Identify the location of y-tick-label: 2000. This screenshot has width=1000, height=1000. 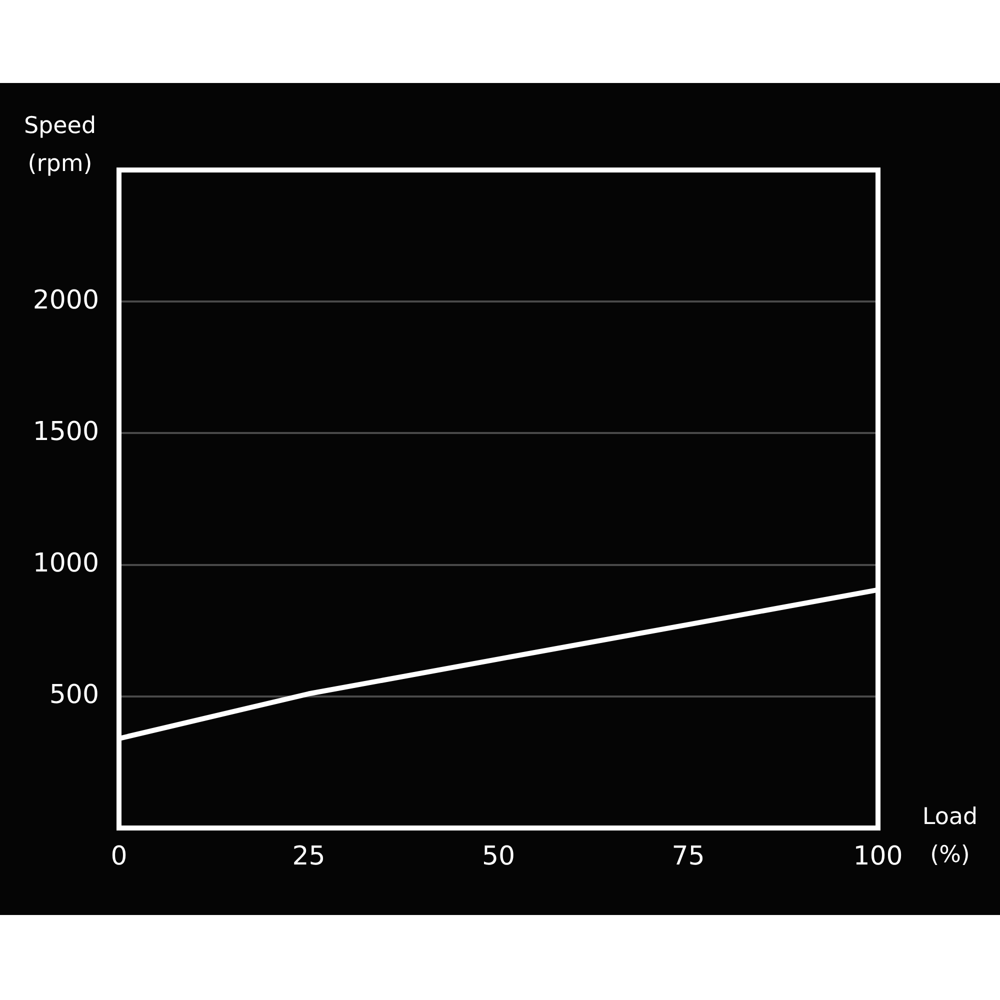
(65, 300).